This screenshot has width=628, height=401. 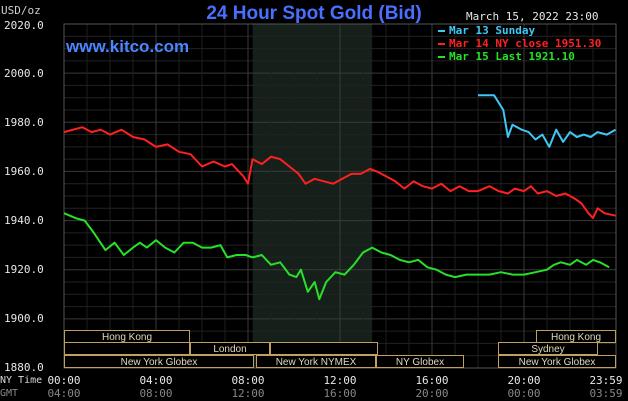 What do you see at coordinates (532, 16) in the screenshot?
I see `chart-datetime: March 15, 2022 23:00` at bounding box center [532, 16].